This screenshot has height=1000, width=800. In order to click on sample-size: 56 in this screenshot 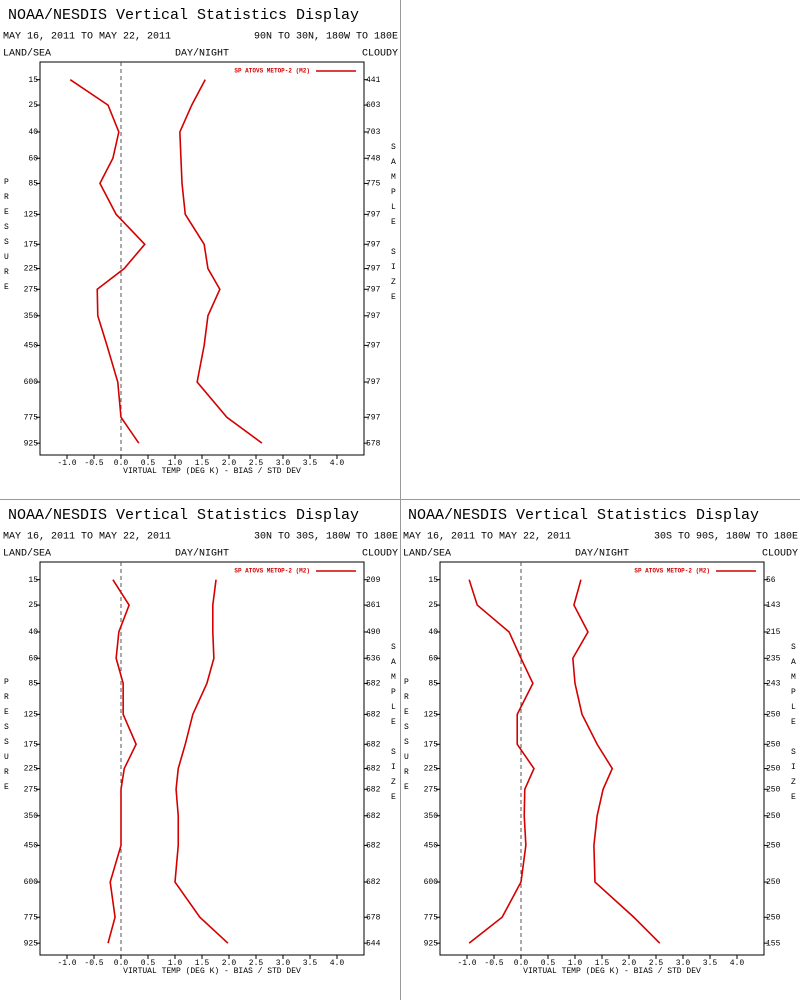, I will do `click(771, 580)`.